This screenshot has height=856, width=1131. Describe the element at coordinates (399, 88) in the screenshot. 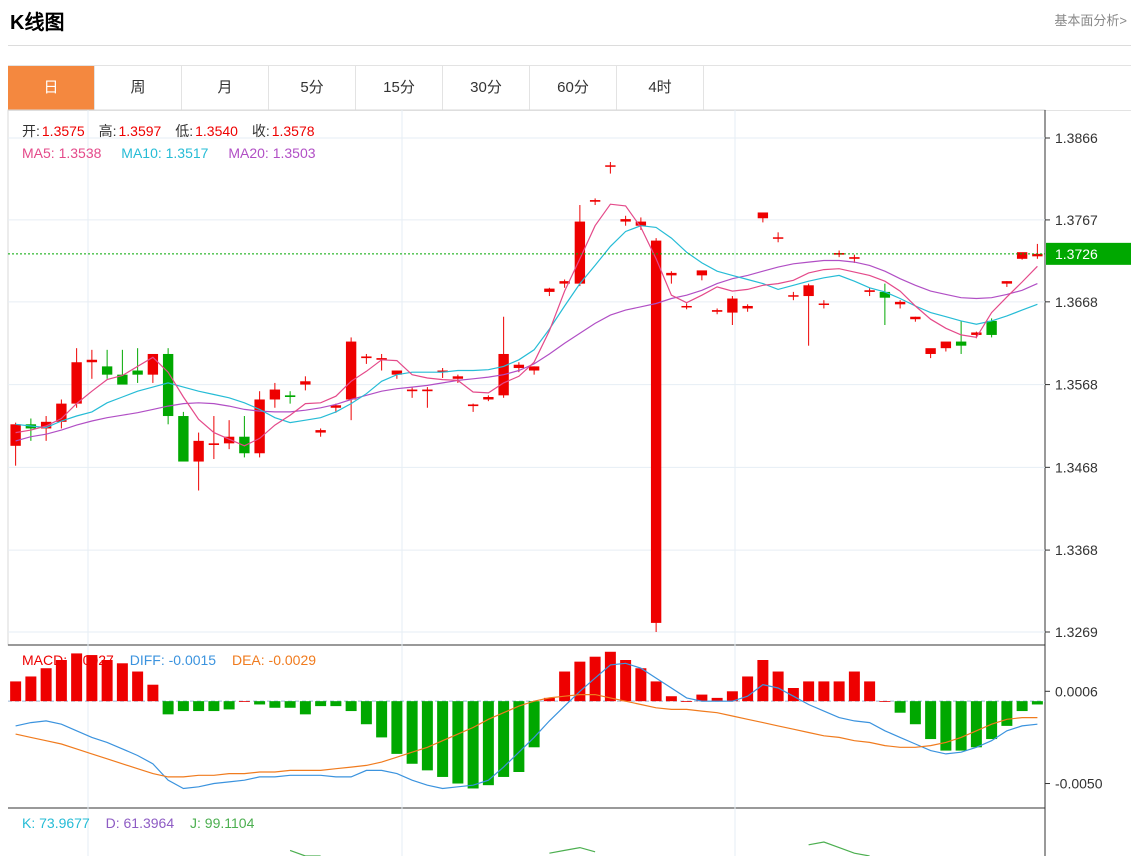

I see `tab-15min: 15分` at that location.